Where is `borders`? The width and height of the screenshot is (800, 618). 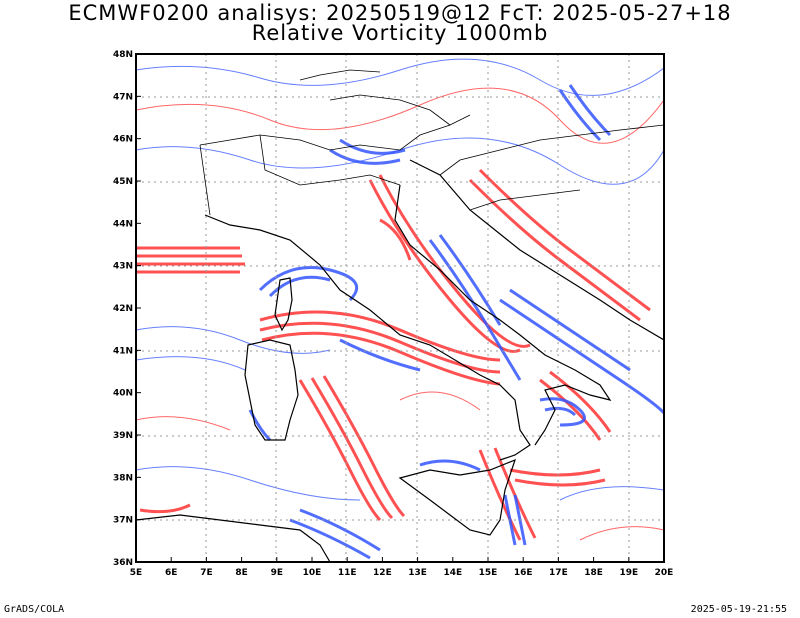
borders is located at coordinates (431, 142).